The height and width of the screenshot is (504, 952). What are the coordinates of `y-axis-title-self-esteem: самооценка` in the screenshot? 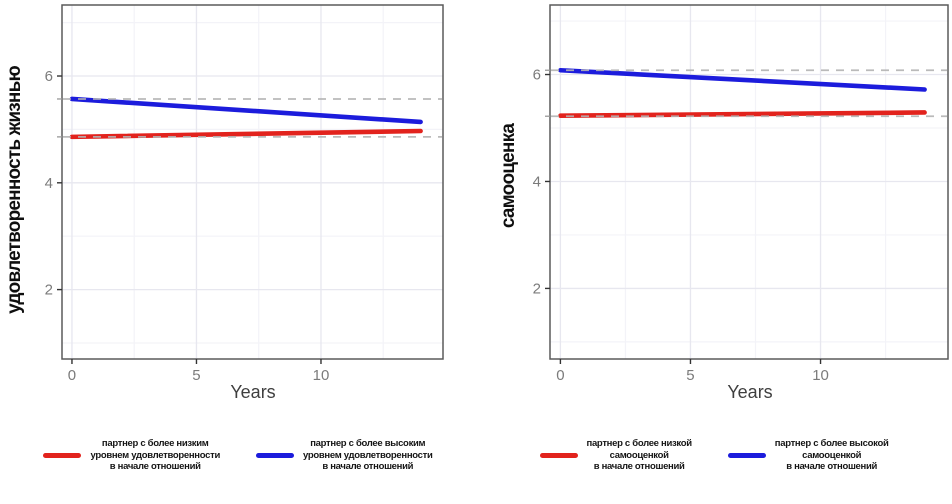 It's located at (508, 175).